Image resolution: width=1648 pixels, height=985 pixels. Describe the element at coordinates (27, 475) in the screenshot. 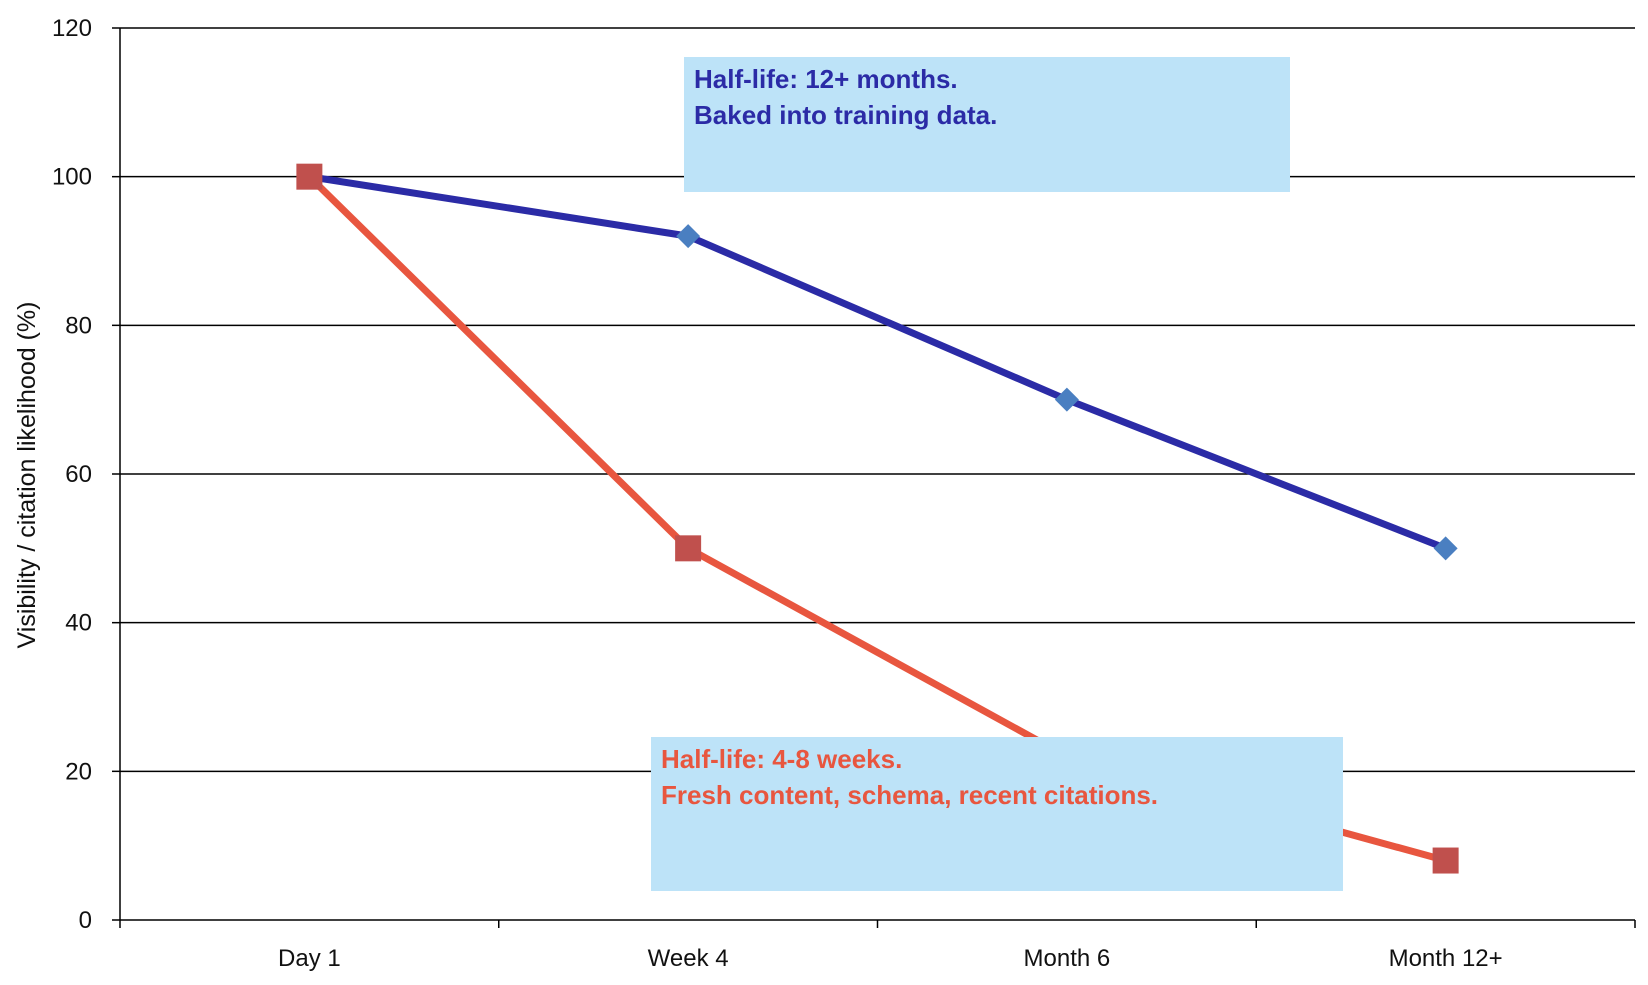

I see `y-axis-title: Visibility / citation likelihood (%)` at that location.